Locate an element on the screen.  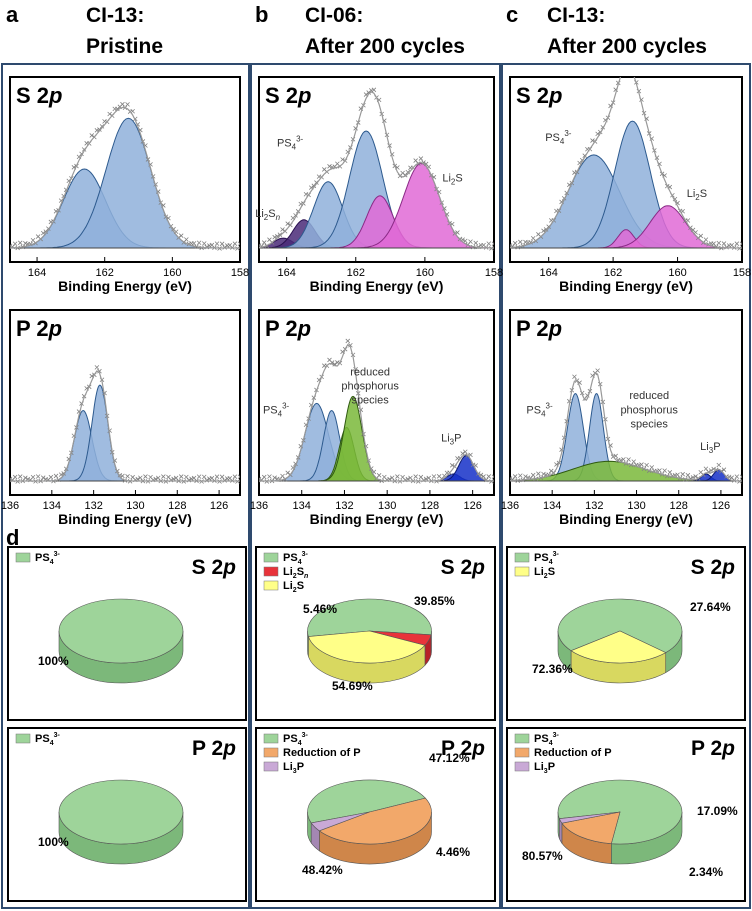
pie-percent-label: 17.09% is located at coordinates (717, 811).